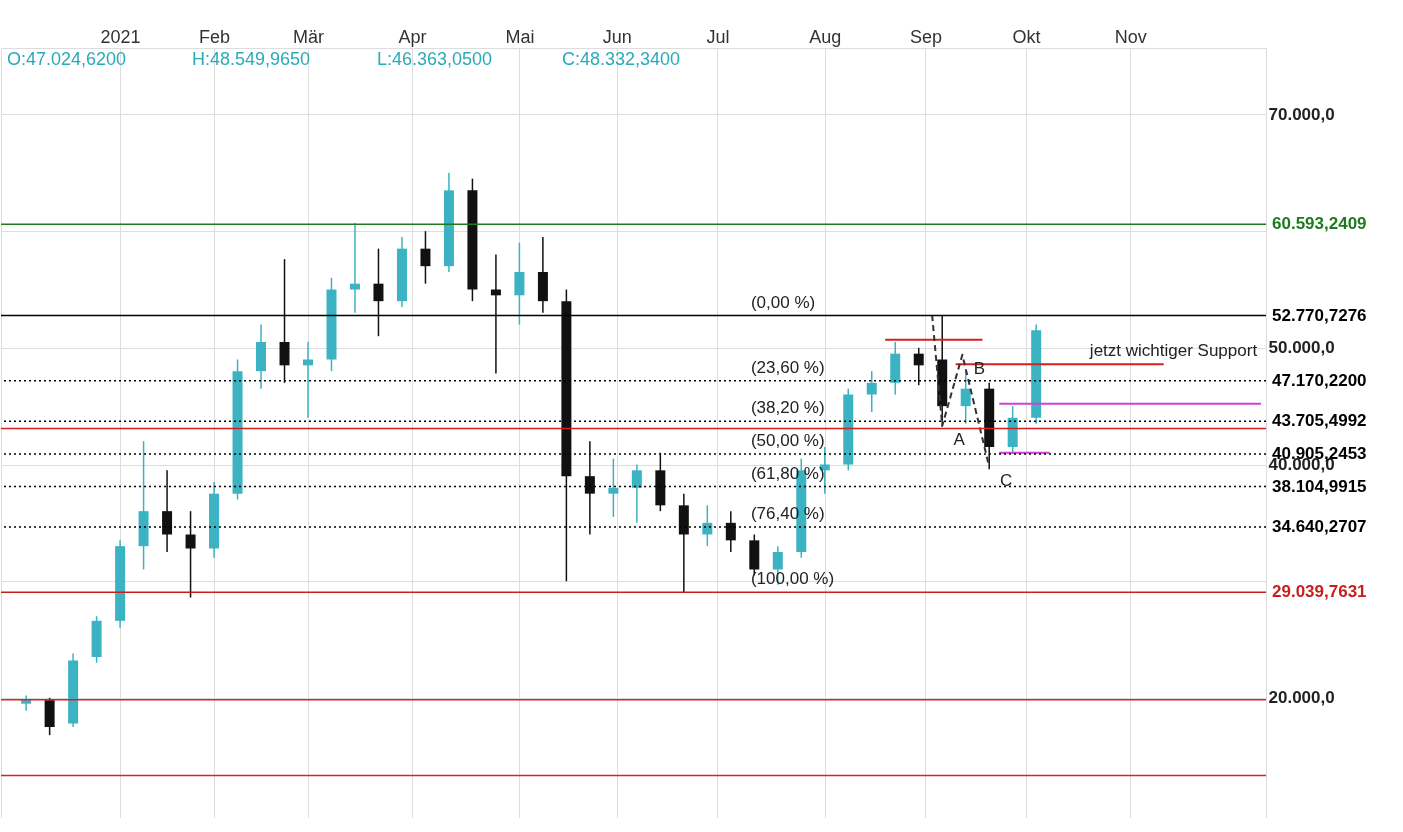 This screenshot has width=1403, height=832. I want to click on annotation: A, so click(959, 439).